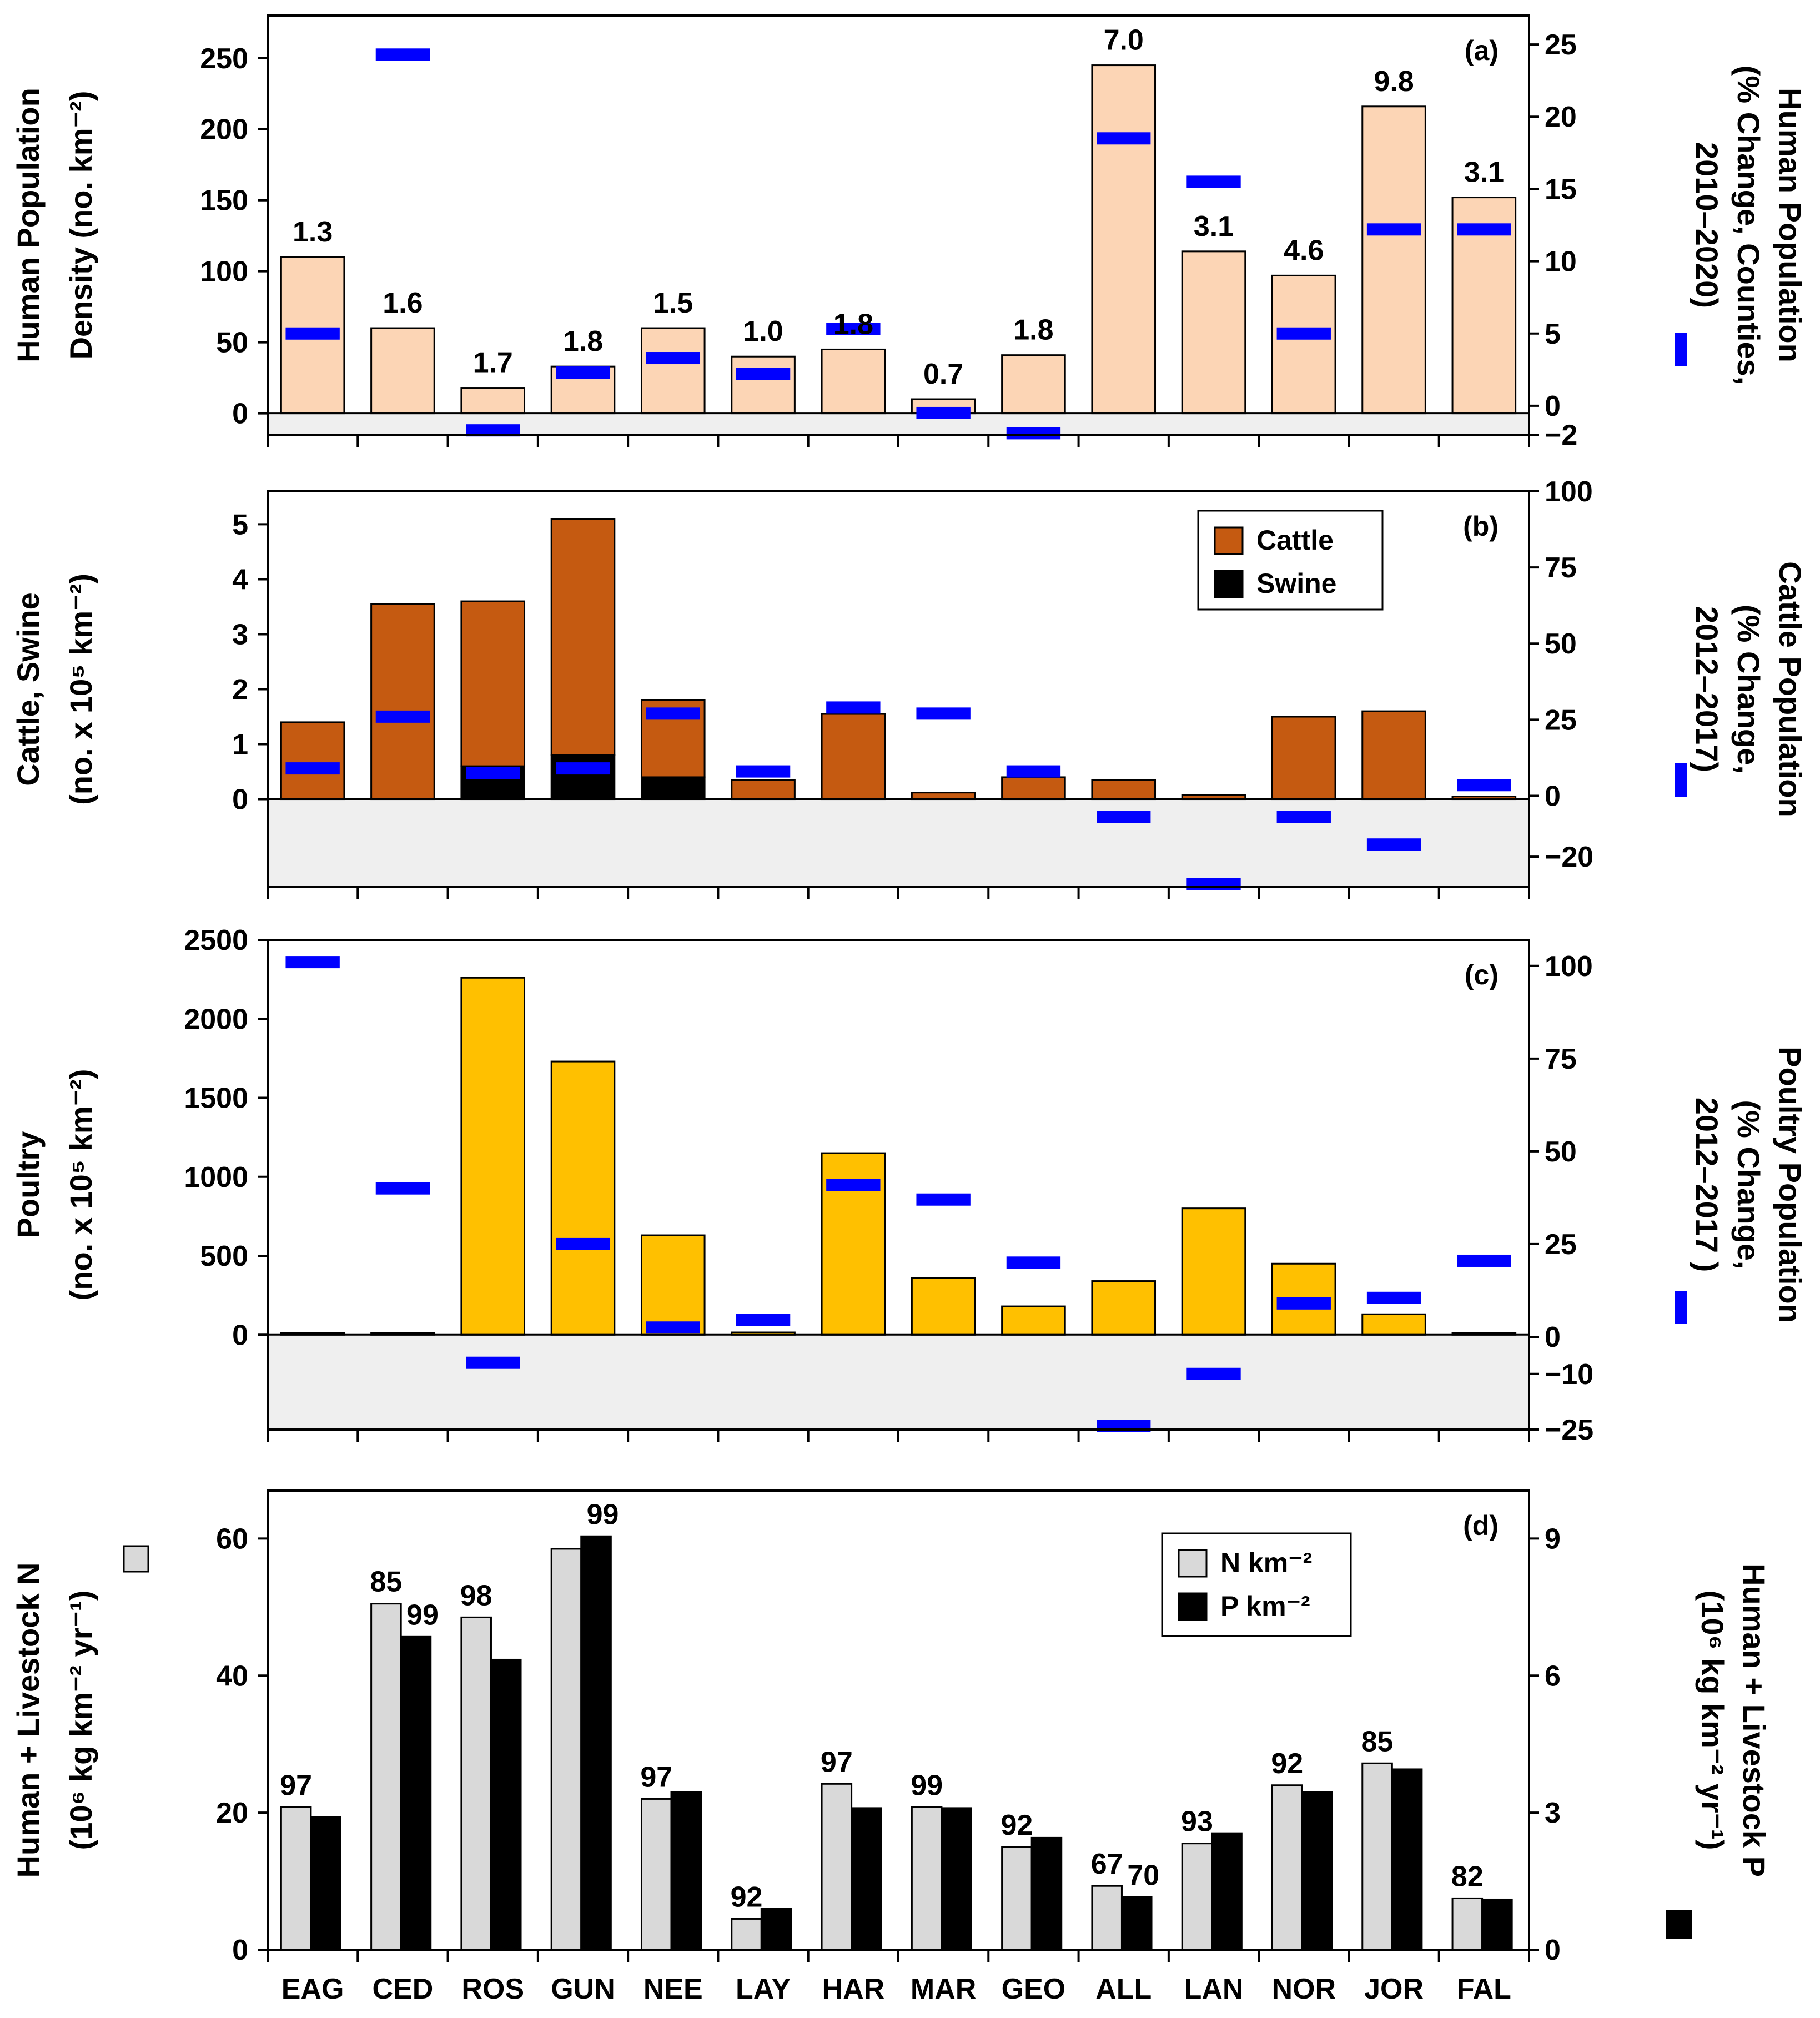  Describe the element at coordinates (1304, 758) in the screenshot. I see `cattle-bar-nor` at that location.